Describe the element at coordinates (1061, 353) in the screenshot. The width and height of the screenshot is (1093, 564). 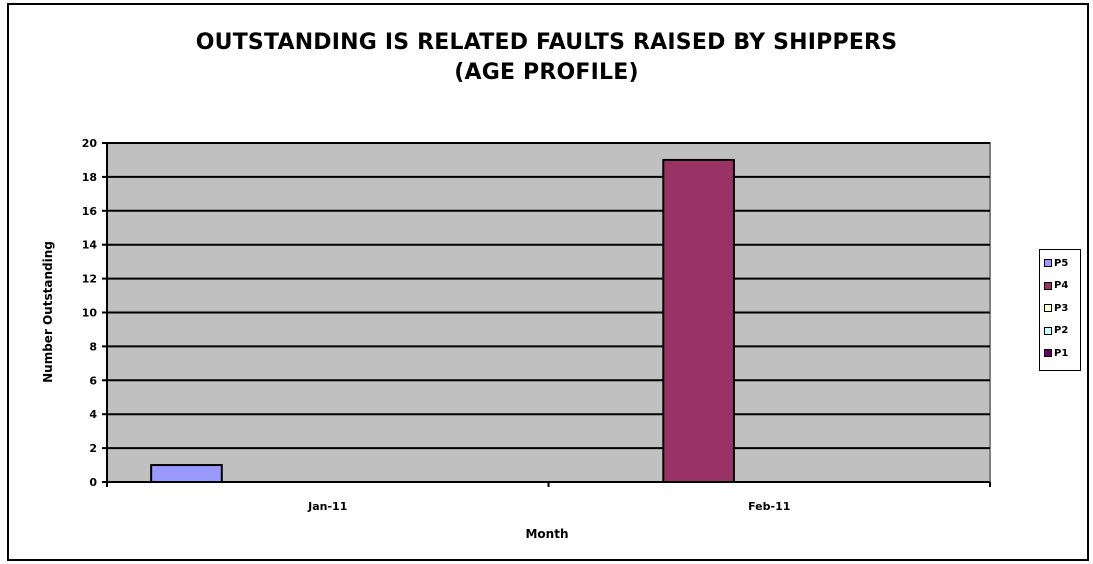
I see `legend-label: P1` at that location.